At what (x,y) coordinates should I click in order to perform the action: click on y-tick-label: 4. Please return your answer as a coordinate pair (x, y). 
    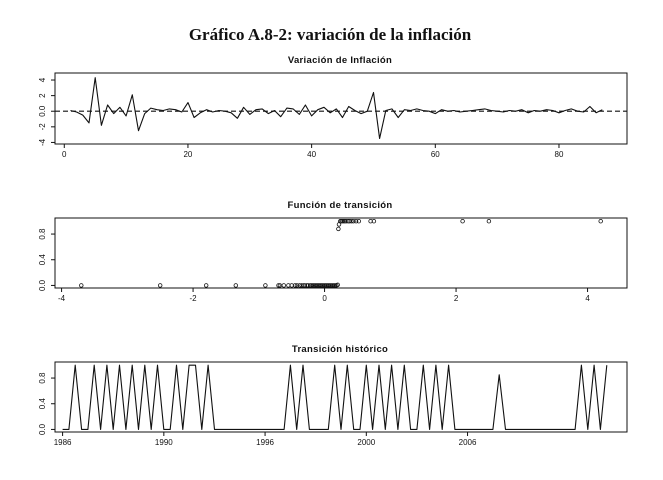
    Looking at the image, I should click on (42, 79).